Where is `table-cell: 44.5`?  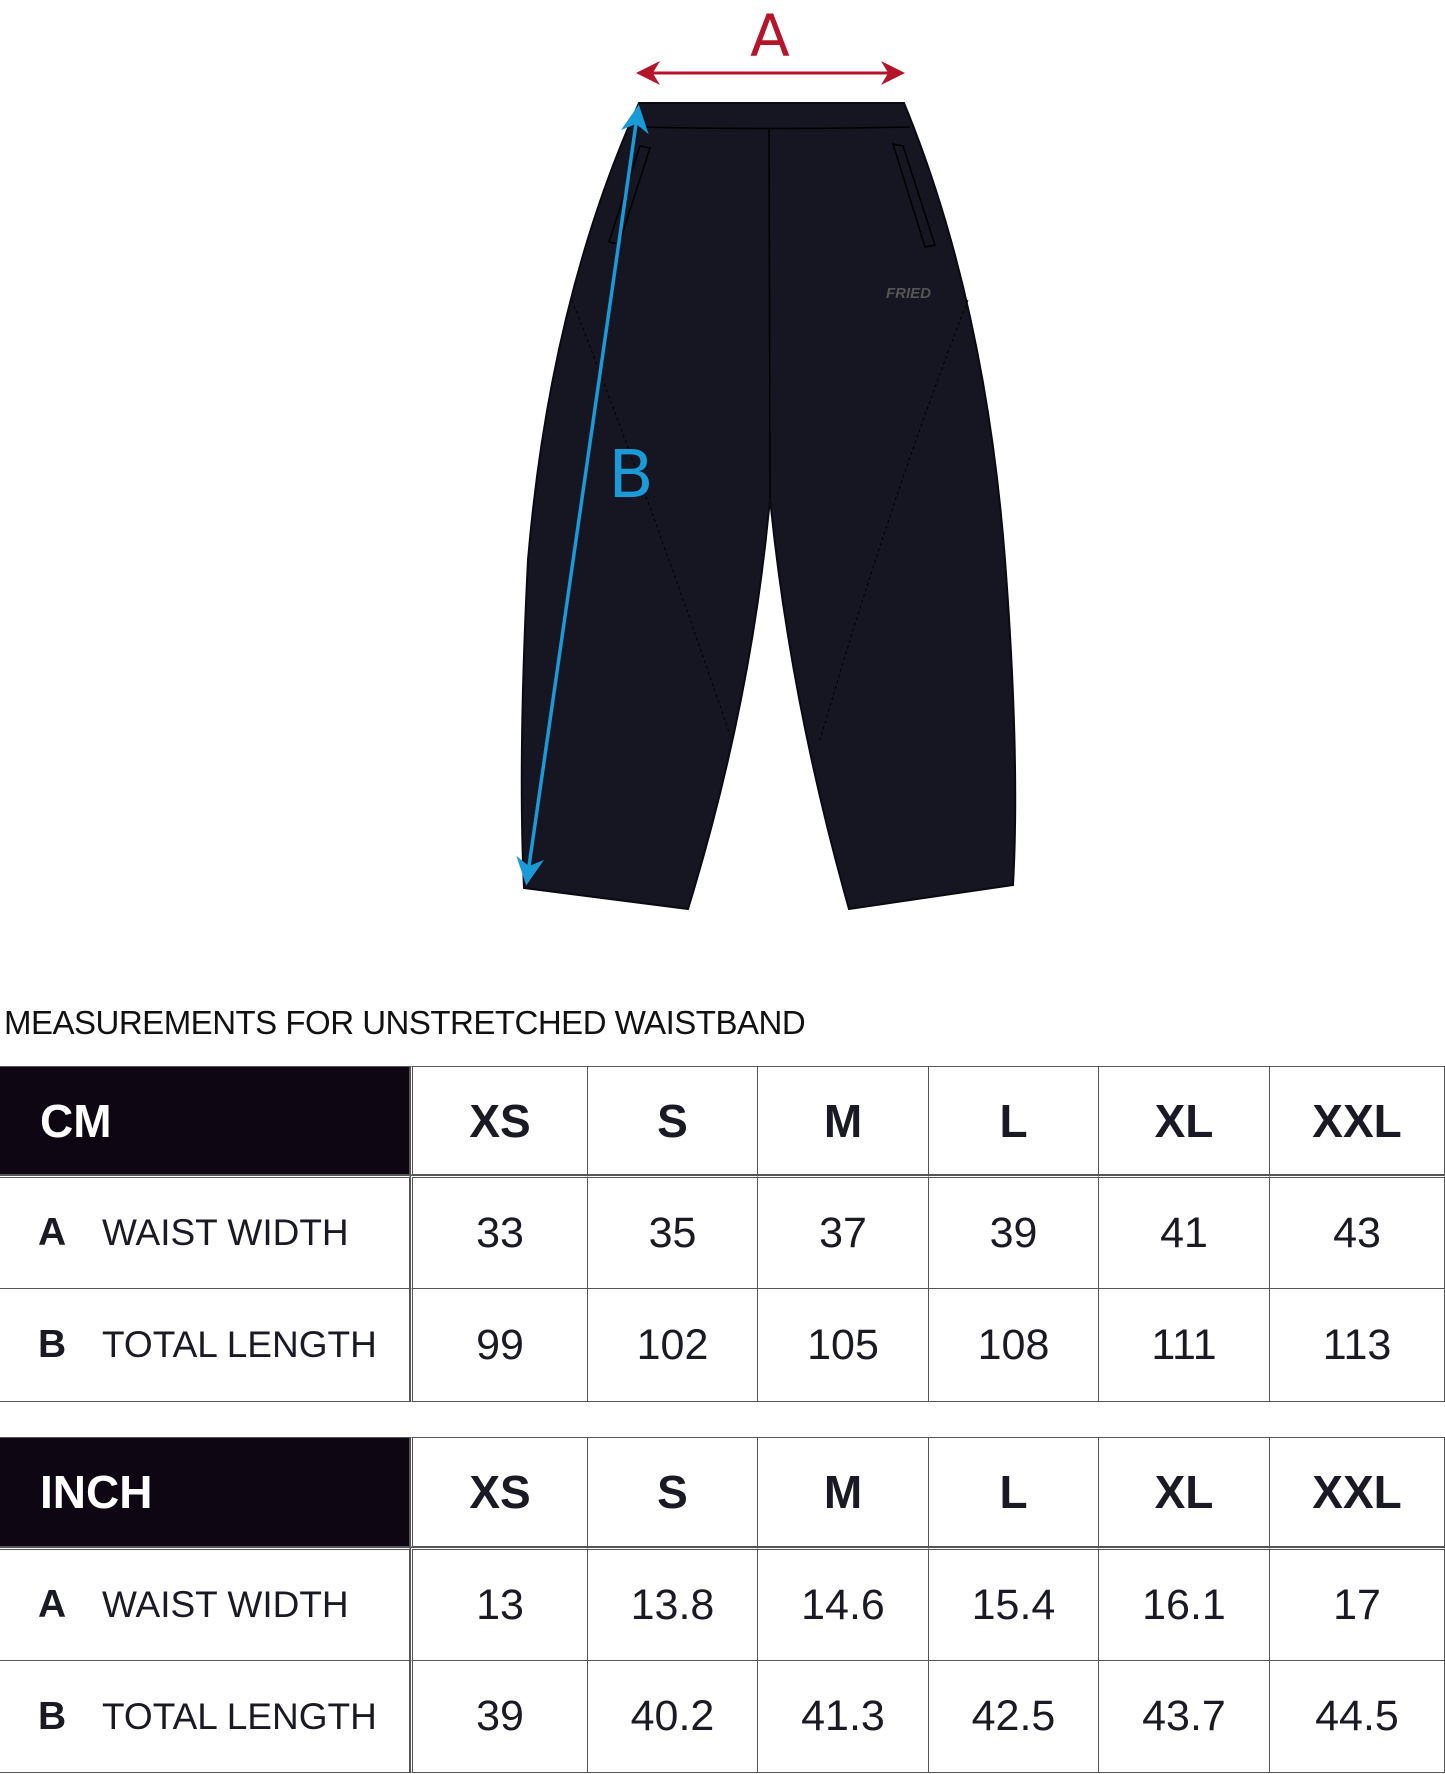
table-cell: 44.5 is located at coordinates (1357, 1717).